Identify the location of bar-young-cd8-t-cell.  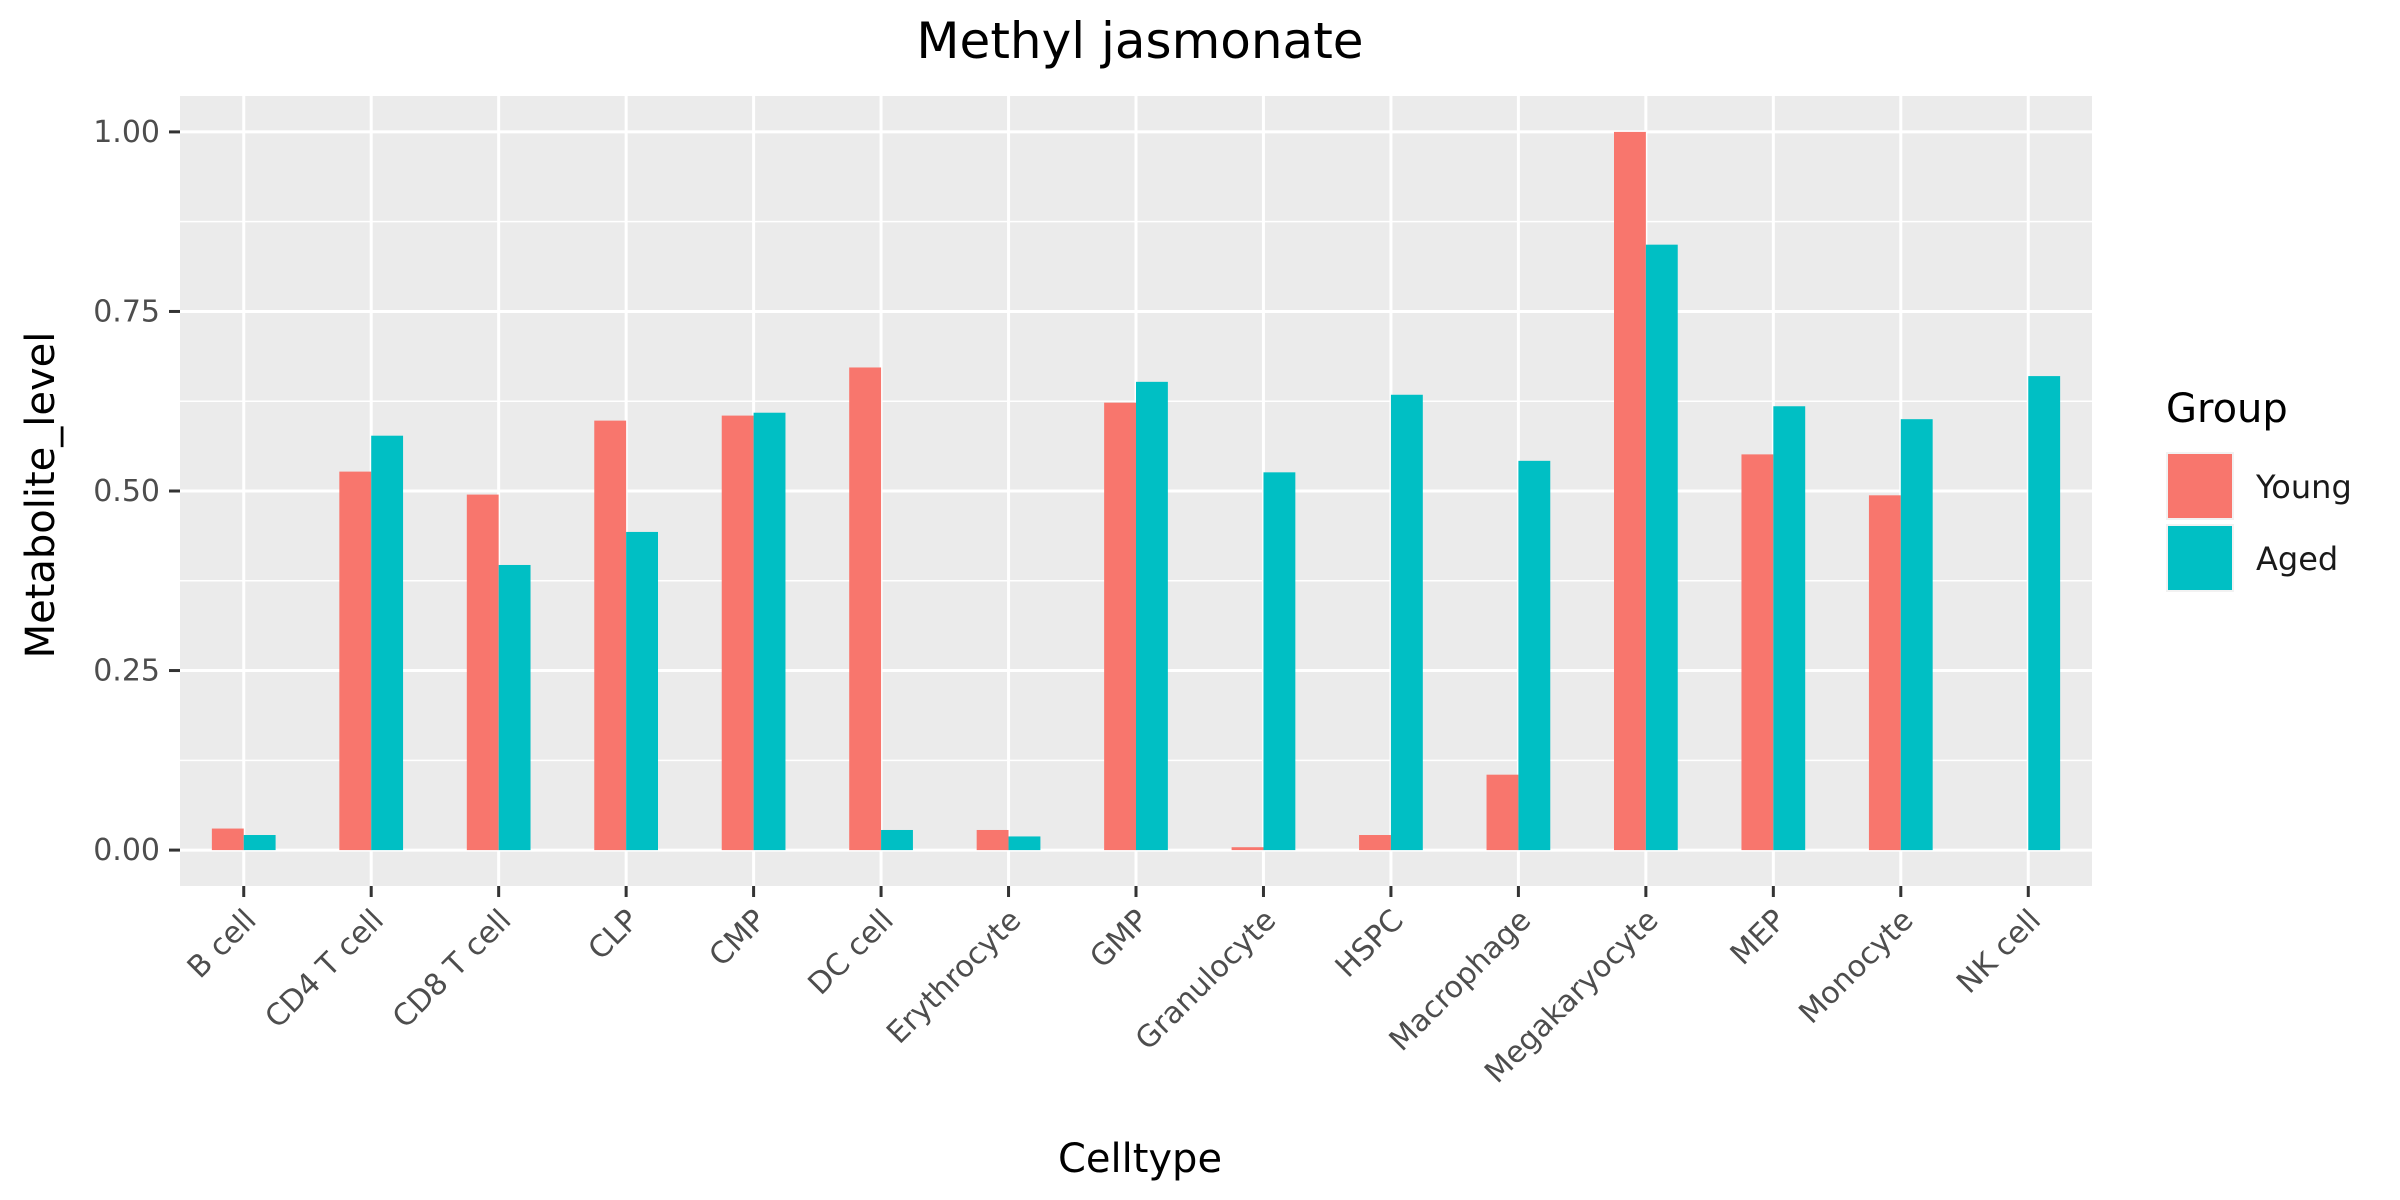
(482, 672).